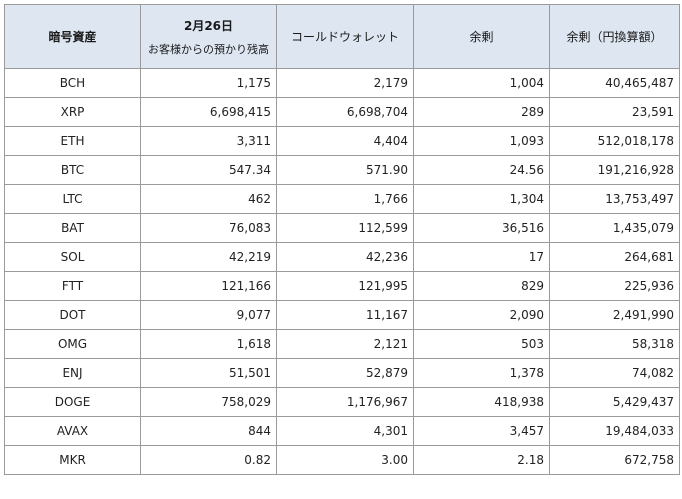 Image resolution: width=682 pixels, height=499 pixels. Describe the element at coordinates (72, 228) in the screenshot. I see `cell-asset: BAT` at that location.